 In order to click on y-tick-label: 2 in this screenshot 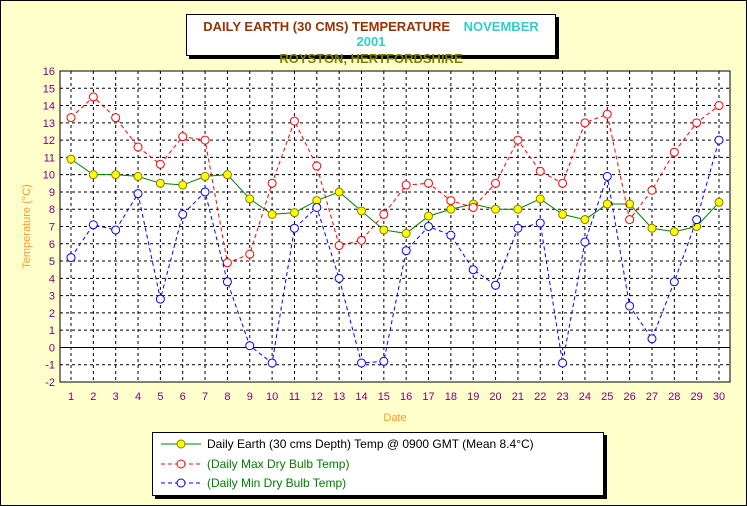, I will do `click(52, 314)`.